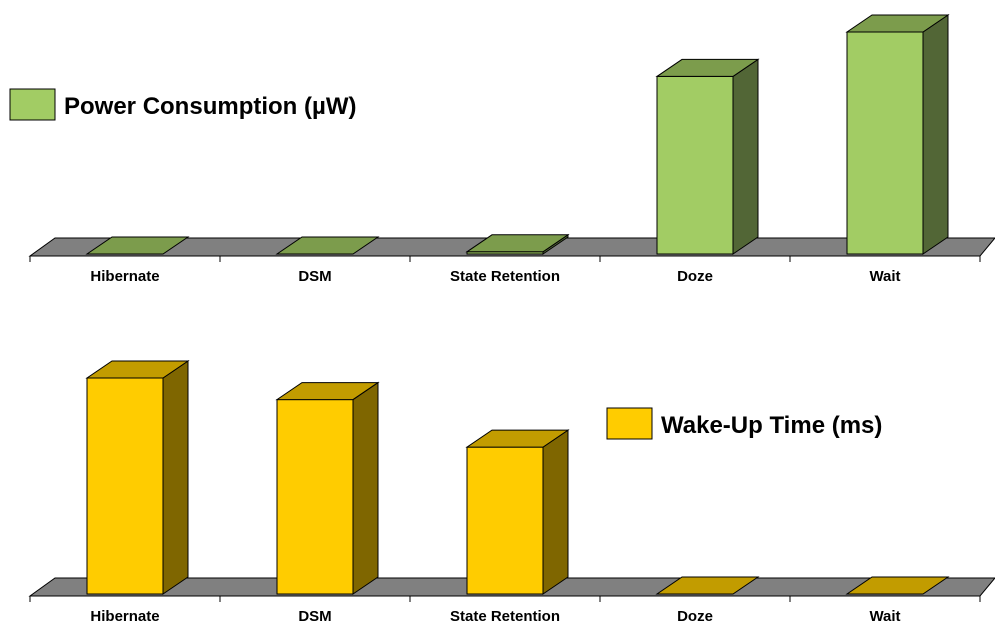 Image resolution: width=995 pixels, height=626 pixels. Describe the element at coordinates (32, 104) in the screenshot. I see `power-legend-swatch` at that location.